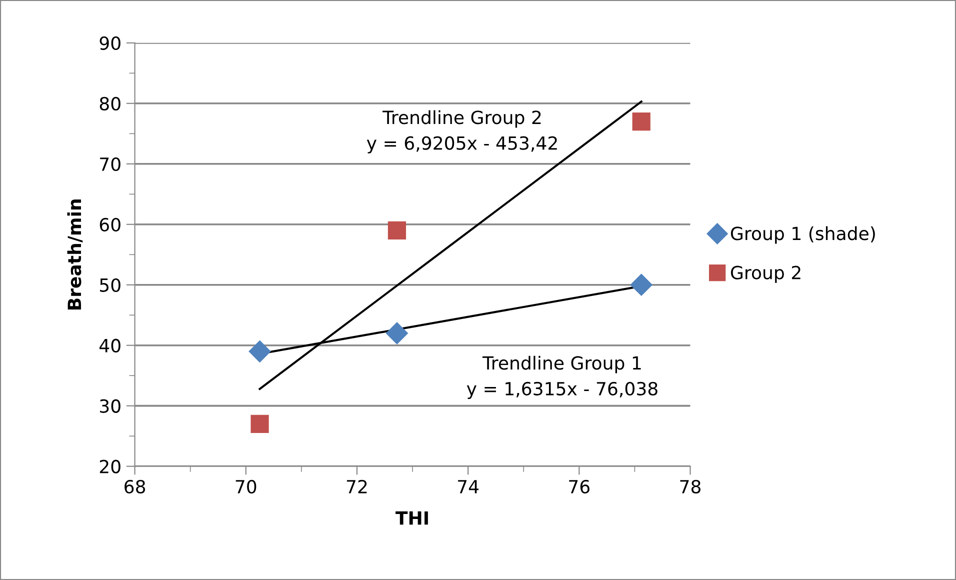 Image resolution: width=956 pixels, height=580 pixels. What do you see at coordinates (765, 274) in the screenshot?
I see `legend-label: Group 2` at bounding box center [765, 274].